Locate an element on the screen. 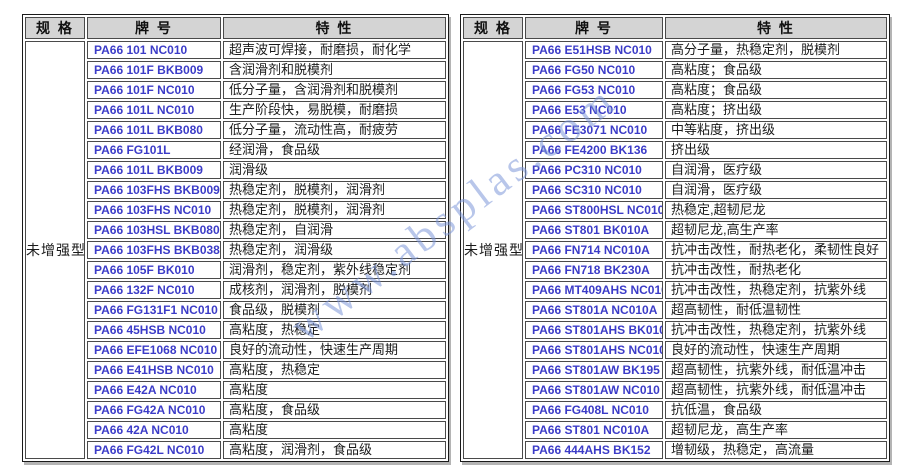 The image size is (900, 473). table-row: PA66 ST801 NC010A 超韧尼龙，高生产率 is located at coordinates (675, 430).